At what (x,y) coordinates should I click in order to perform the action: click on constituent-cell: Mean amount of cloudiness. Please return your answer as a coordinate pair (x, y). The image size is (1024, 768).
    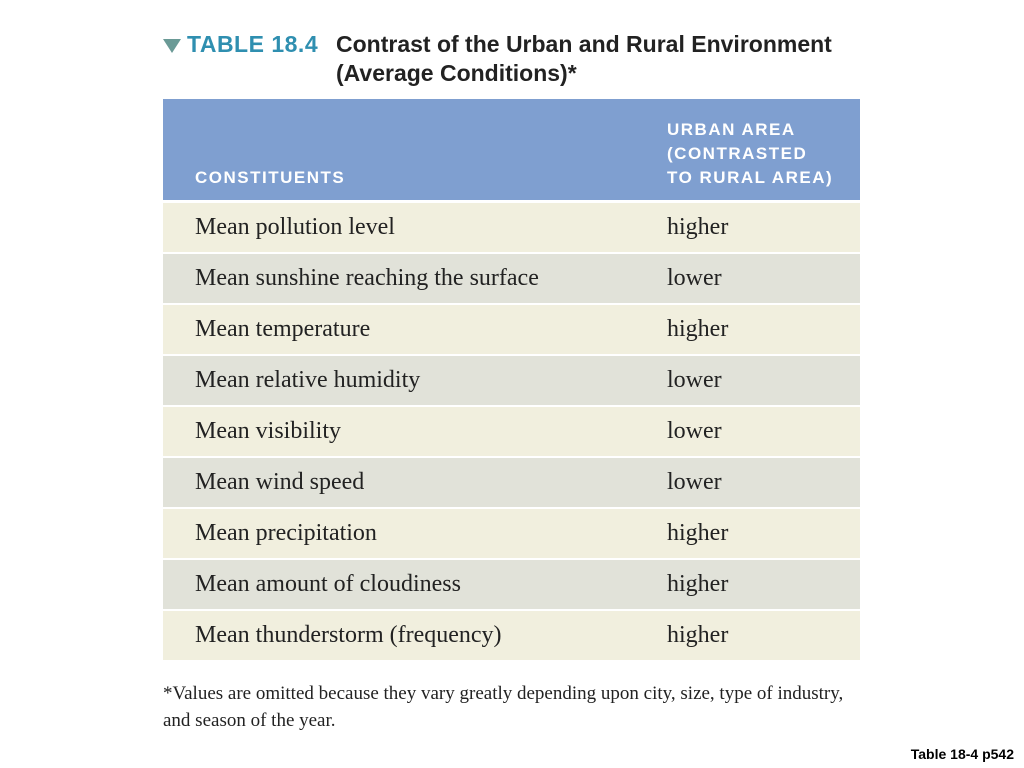
    Looking at the image, I should click on (328, 584).